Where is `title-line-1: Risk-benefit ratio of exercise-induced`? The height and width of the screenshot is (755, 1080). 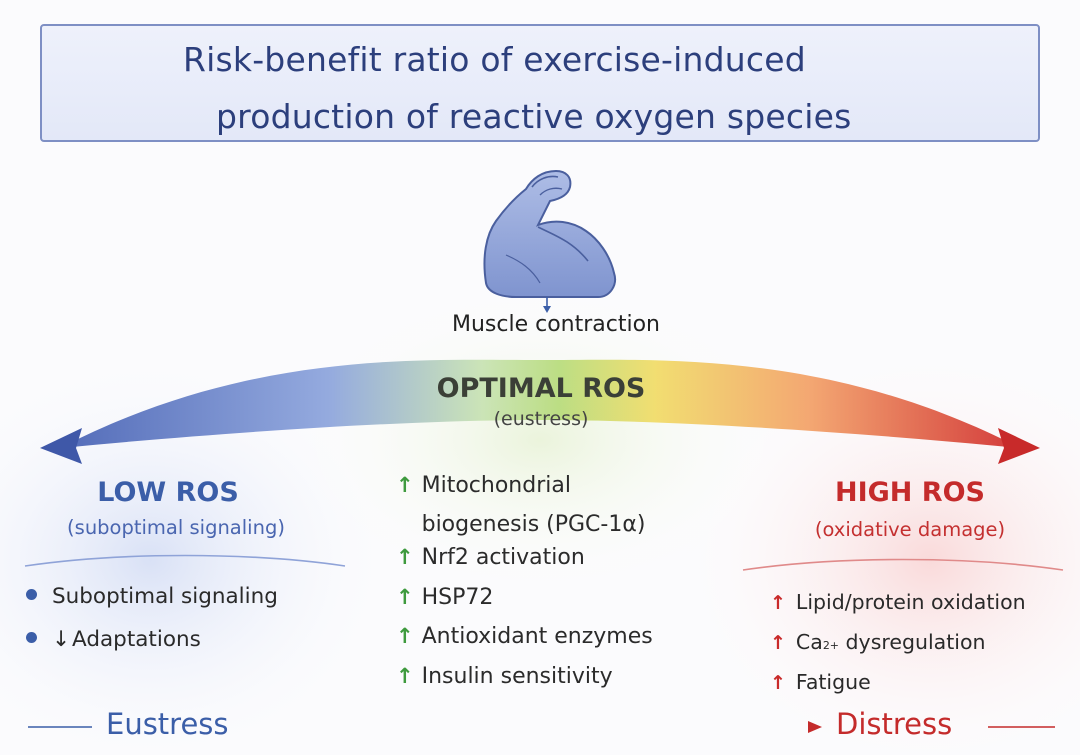
title-line-1: Risk-benefit ratio of exercise-induced is located at coordinates (494, 59).